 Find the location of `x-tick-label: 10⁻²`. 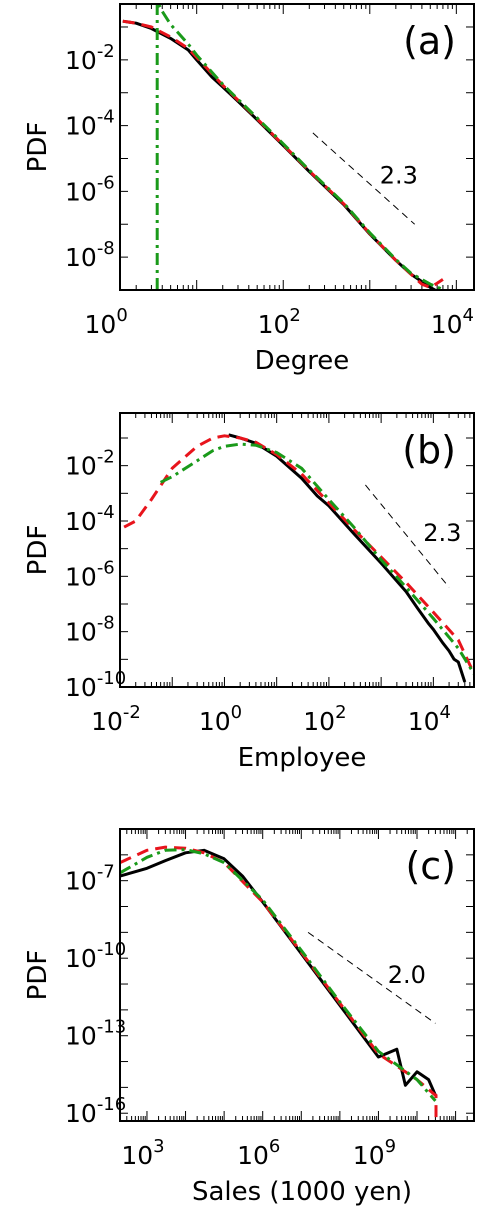

x-tick-label: 10⁻² is located at coordinates (116, 719).